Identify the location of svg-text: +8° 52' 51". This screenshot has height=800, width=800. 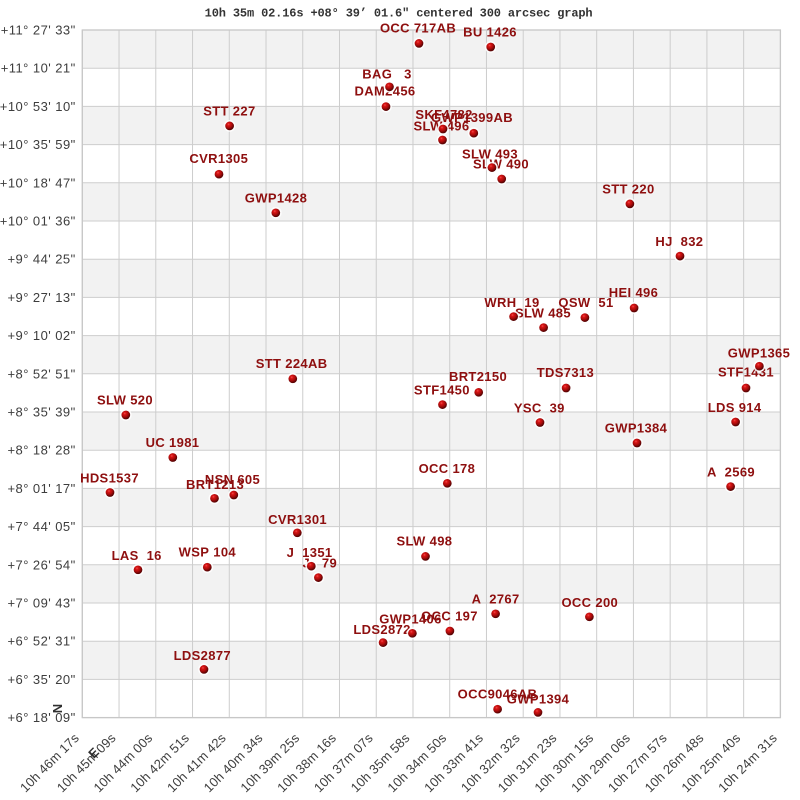
(41, 373).